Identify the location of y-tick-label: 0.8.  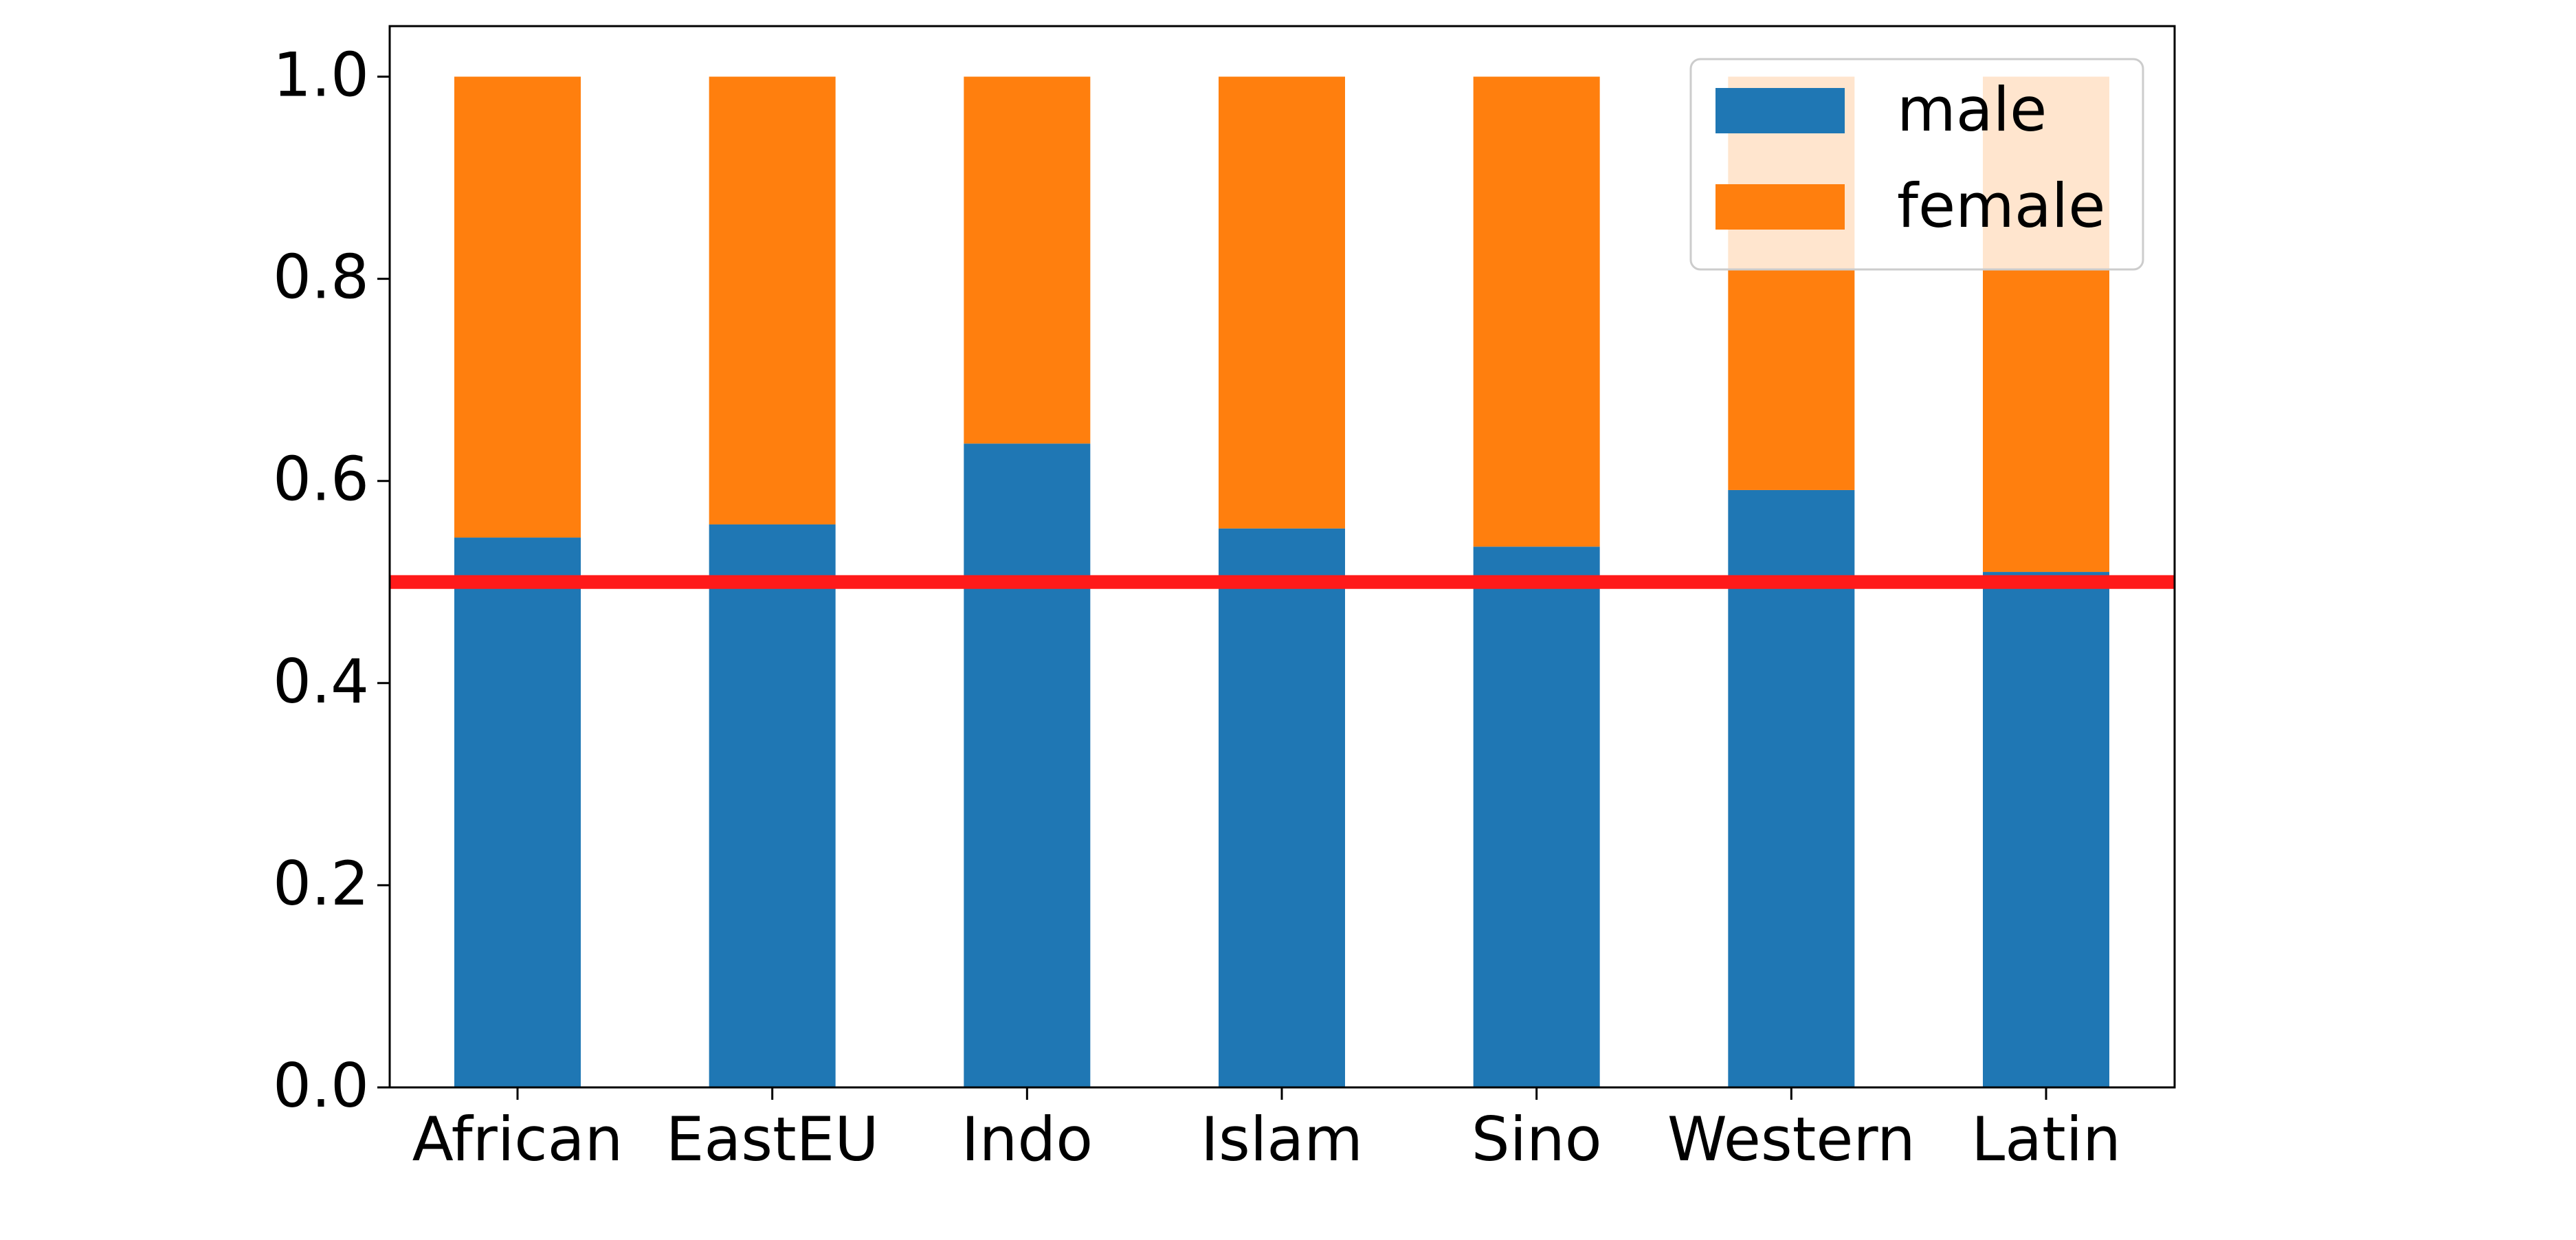
(321, 277).